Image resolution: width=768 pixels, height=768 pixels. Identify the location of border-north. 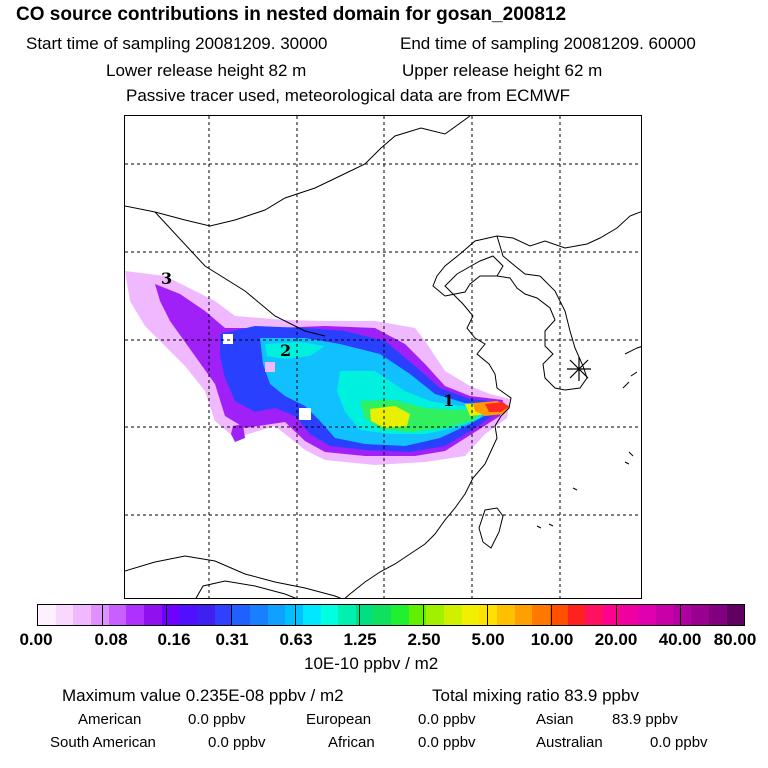
(298, 171).